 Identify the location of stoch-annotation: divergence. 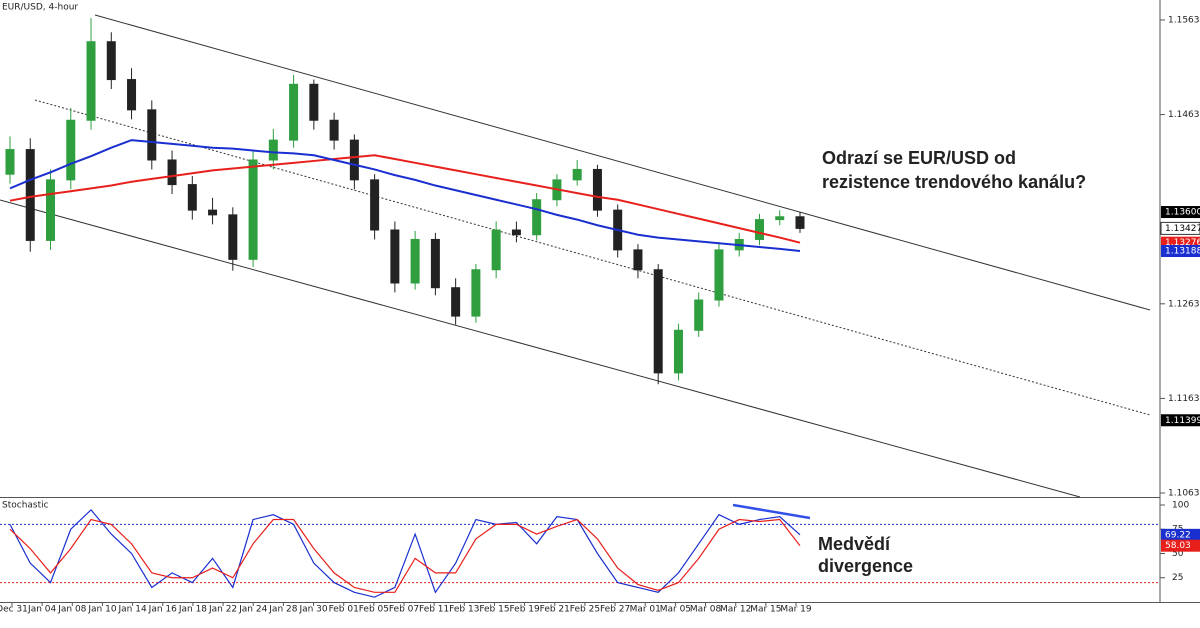
(865, 566).